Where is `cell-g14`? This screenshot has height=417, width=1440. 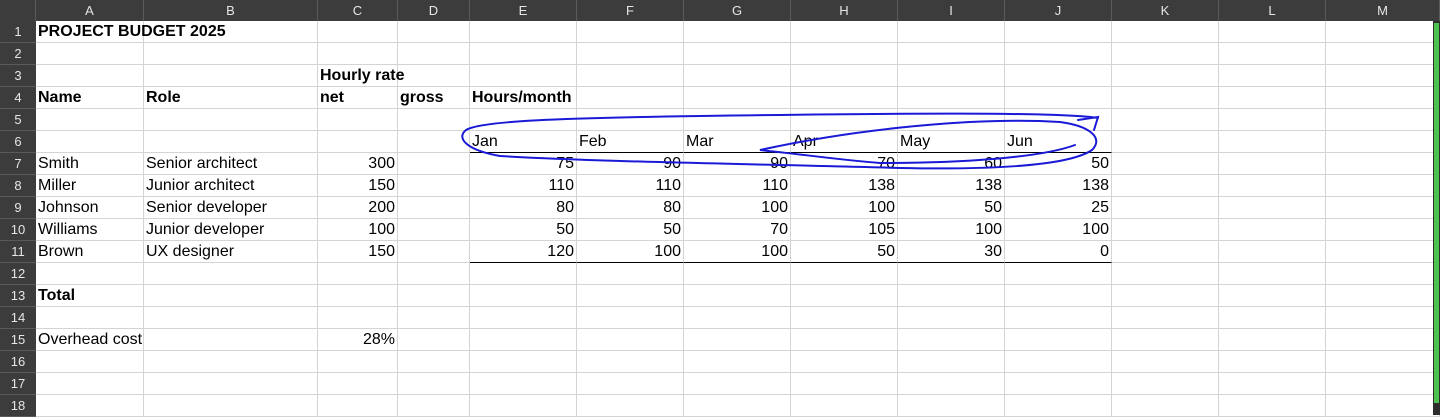 cell-g14 is located at coordinates (737, 318).